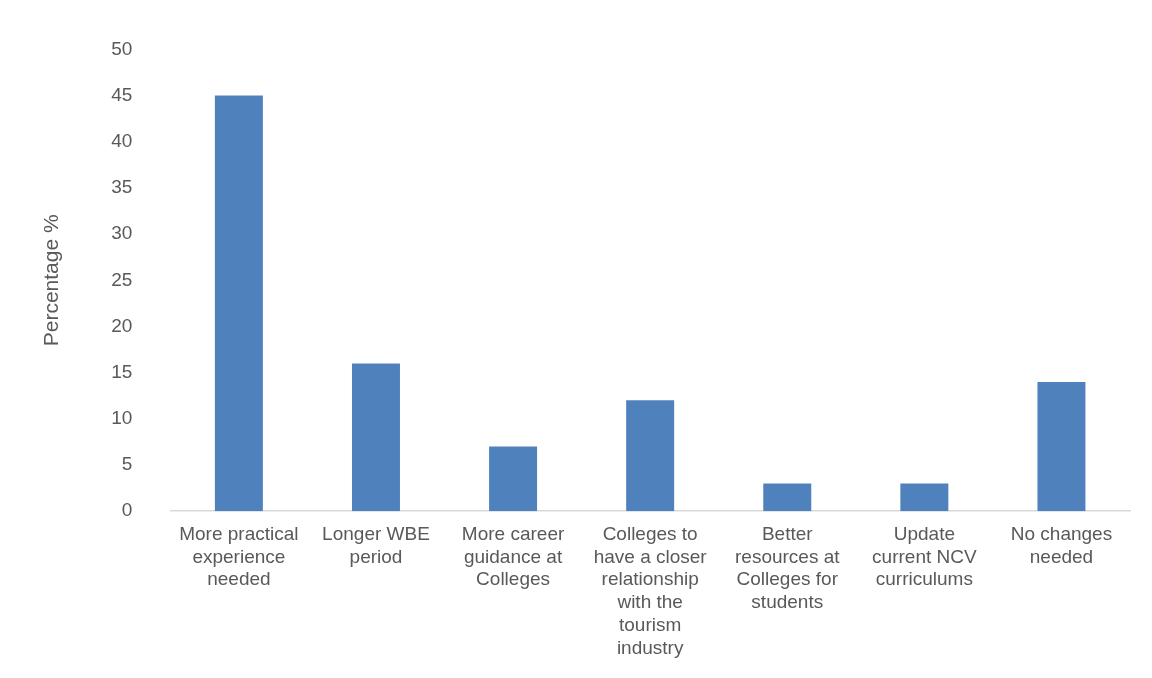 Image resolution: width=1152 pixels, height=678 pixels. What do you see at coordinates (122, 187) in the screenshot?
I see `y-tick-label: 35` at bounding box center [122, 187].